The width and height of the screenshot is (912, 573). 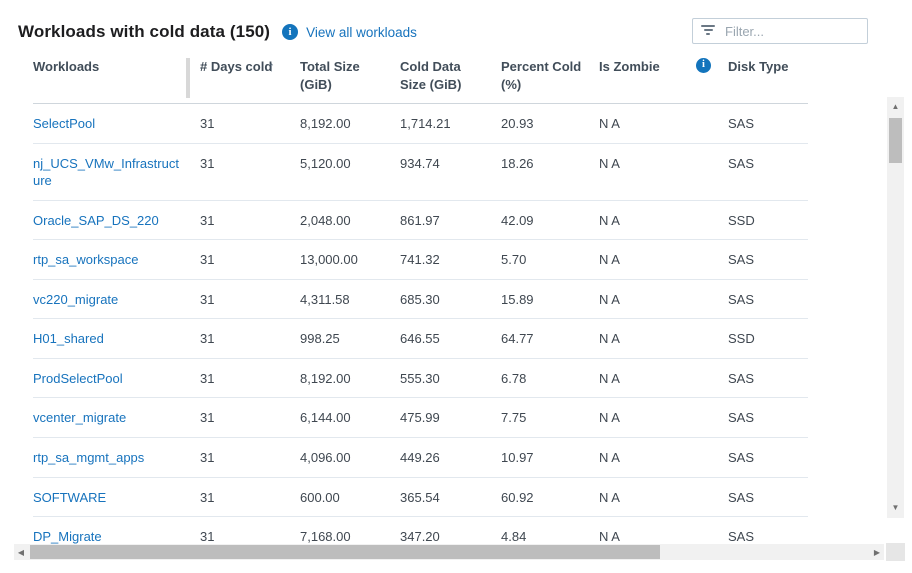 What do you see at coordinates (78, 378) in the screenshot?
I see `workload-link: ProdSelectPool` at bounding box center [78, 378].